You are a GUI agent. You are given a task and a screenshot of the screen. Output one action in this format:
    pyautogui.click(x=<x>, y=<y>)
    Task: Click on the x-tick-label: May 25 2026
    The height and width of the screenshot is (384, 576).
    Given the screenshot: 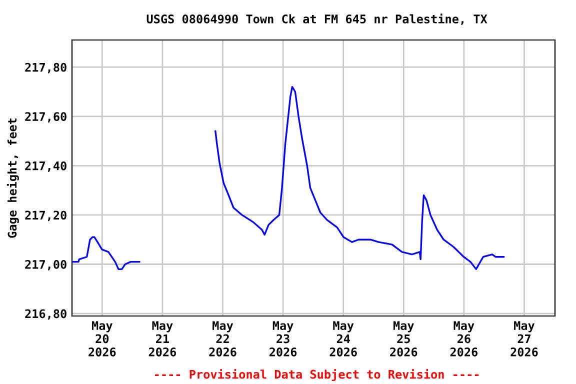 What is the action you would take?
    pyautogui.click(x=404, y=338)
    